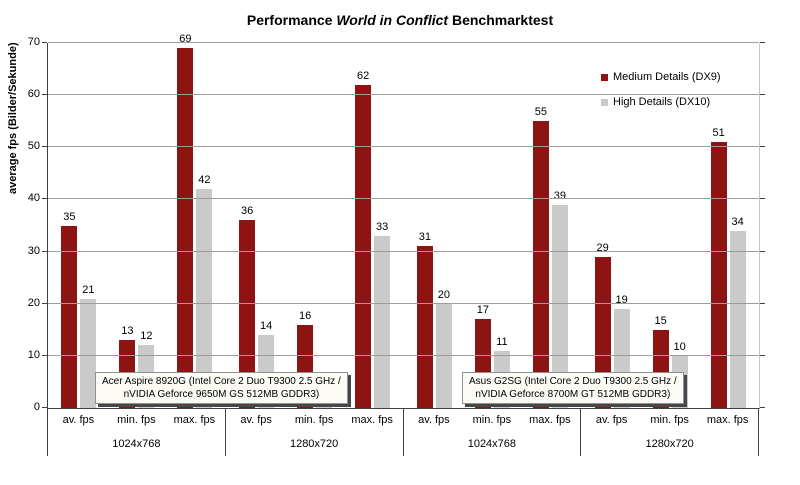 This screenshot has height=485, width=800. Describe the element at coordinates (737, 312) in the screenshot. I see `bar-high-dx10: 34` at that location.